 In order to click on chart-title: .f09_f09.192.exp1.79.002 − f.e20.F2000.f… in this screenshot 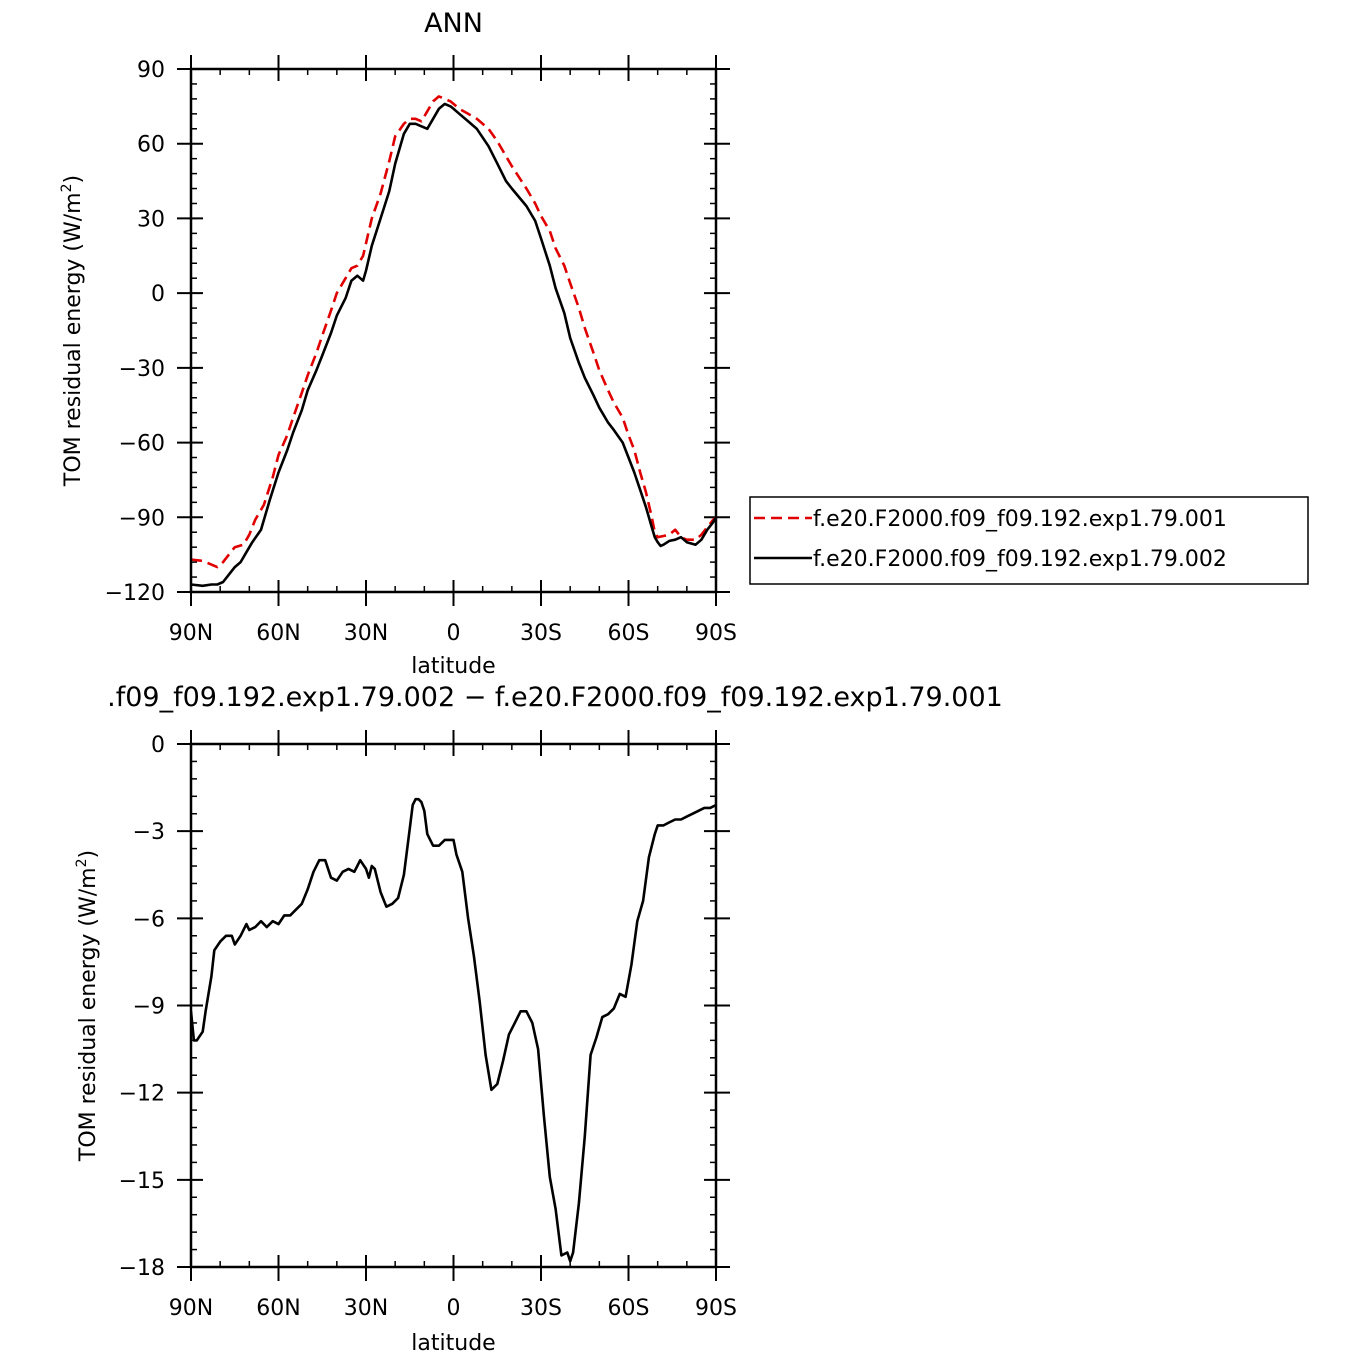, I will do `click(555, 697)`.